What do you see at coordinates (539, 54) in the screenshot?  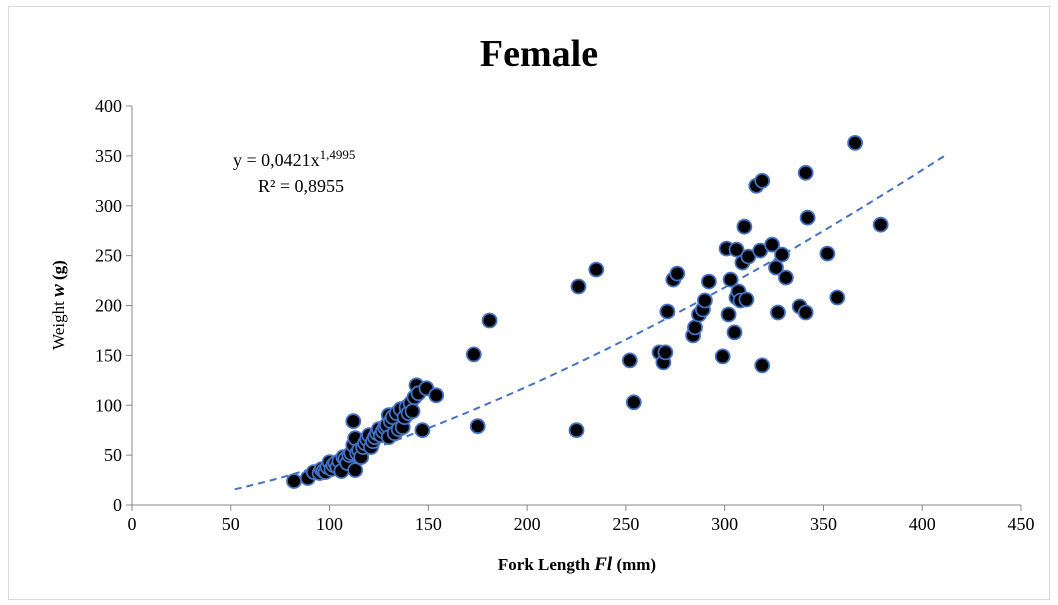 I see `chart-title: Female` at bounding box center [539, 54].